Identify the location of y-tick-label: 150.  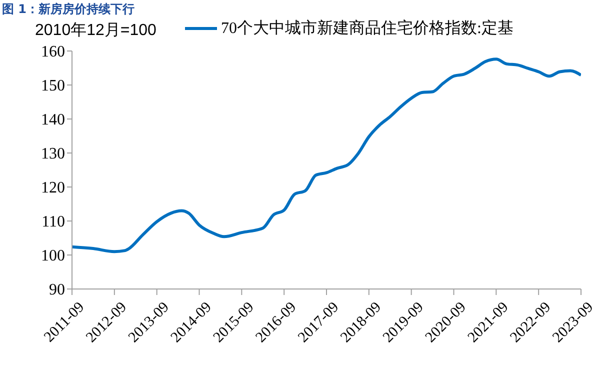
(53, 86).